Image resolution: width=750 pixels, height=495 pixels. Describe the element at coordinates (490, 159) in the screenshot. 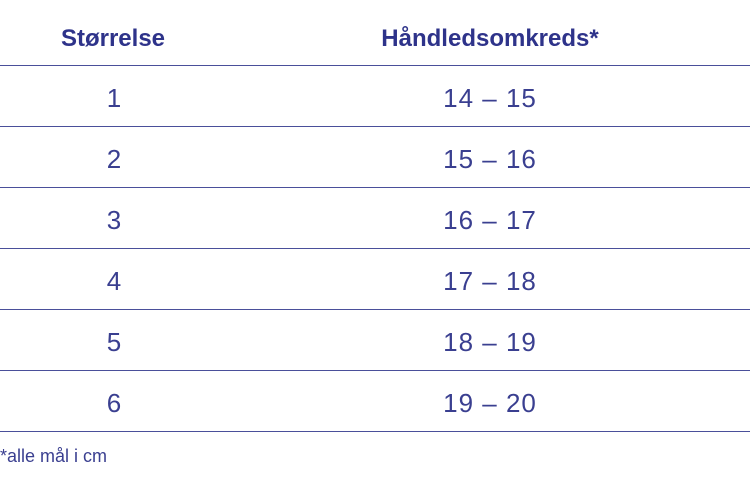

I see `circumference-cell: 15 – 16` at that location.